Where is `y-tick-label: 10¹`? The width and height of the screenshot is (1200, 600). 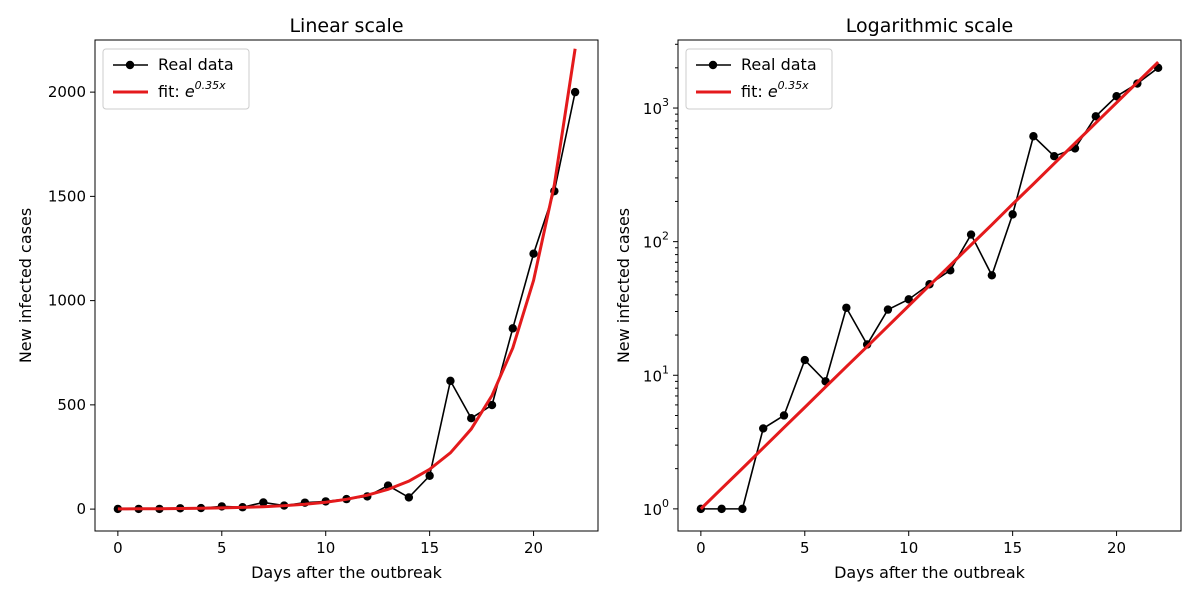
y-tick-label: 10¹ is located at coordinates (656, 374).